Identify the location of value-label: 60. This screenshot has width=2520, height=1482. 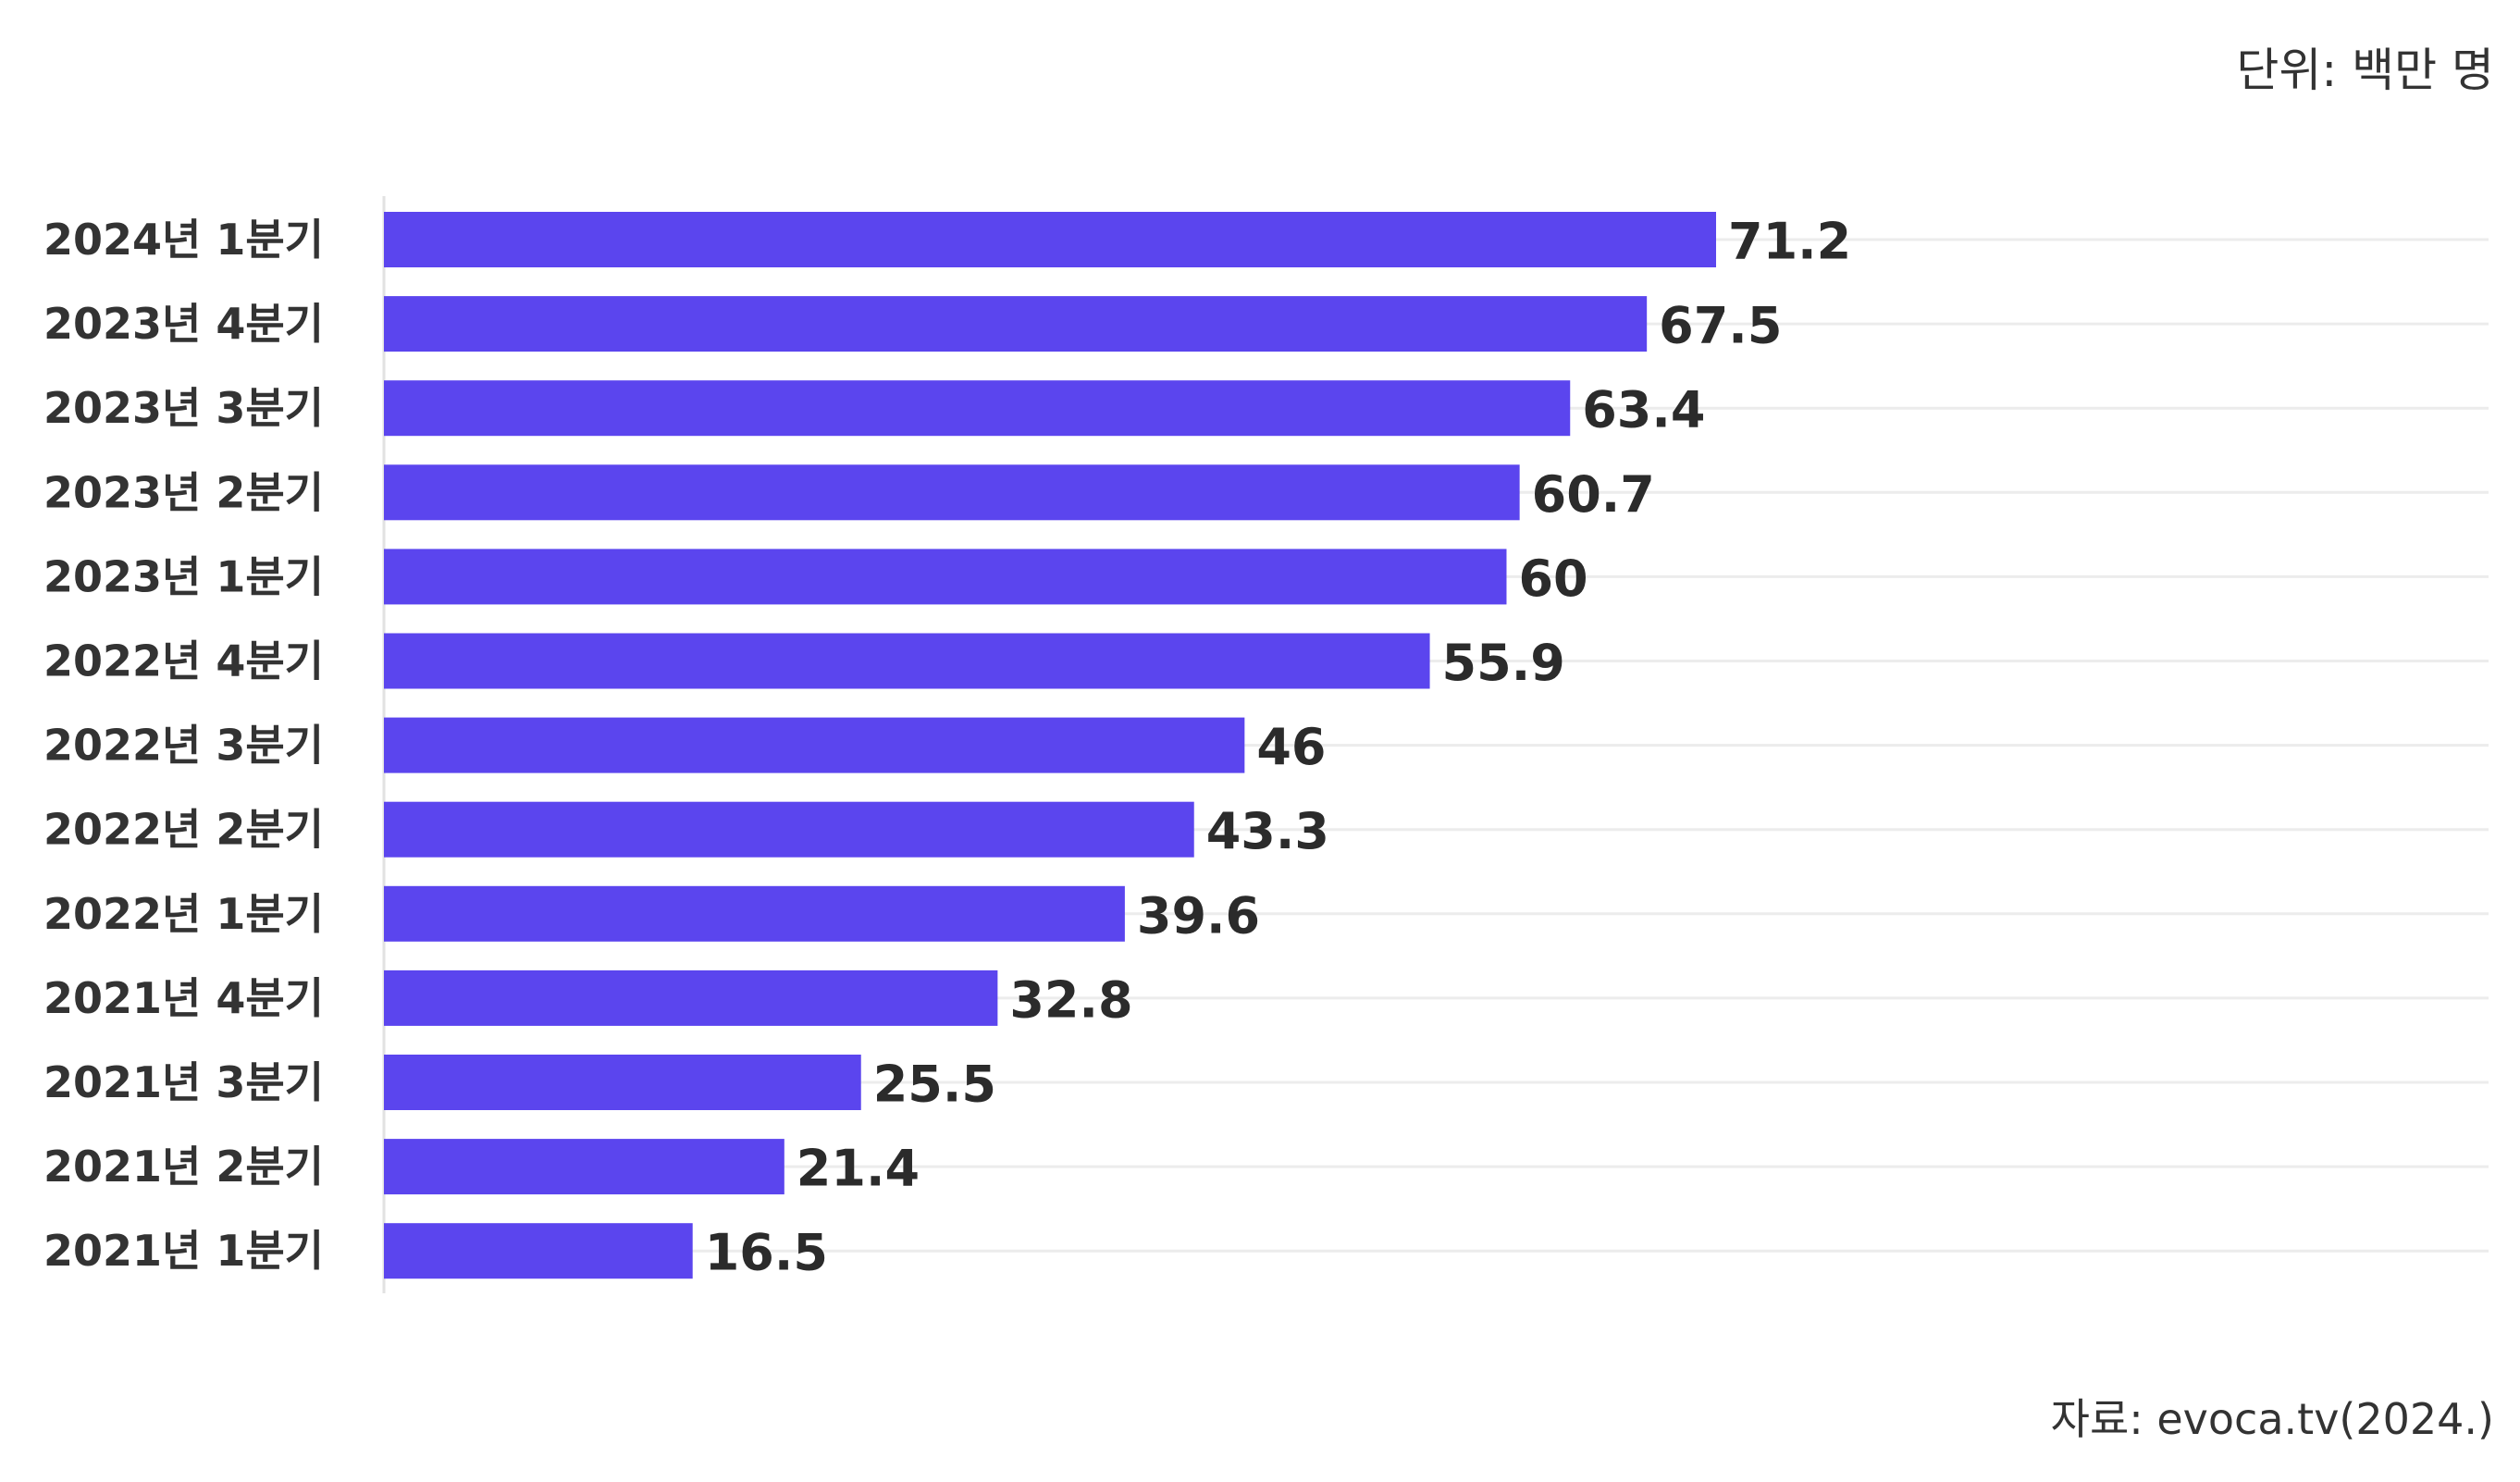
(1552, 579).